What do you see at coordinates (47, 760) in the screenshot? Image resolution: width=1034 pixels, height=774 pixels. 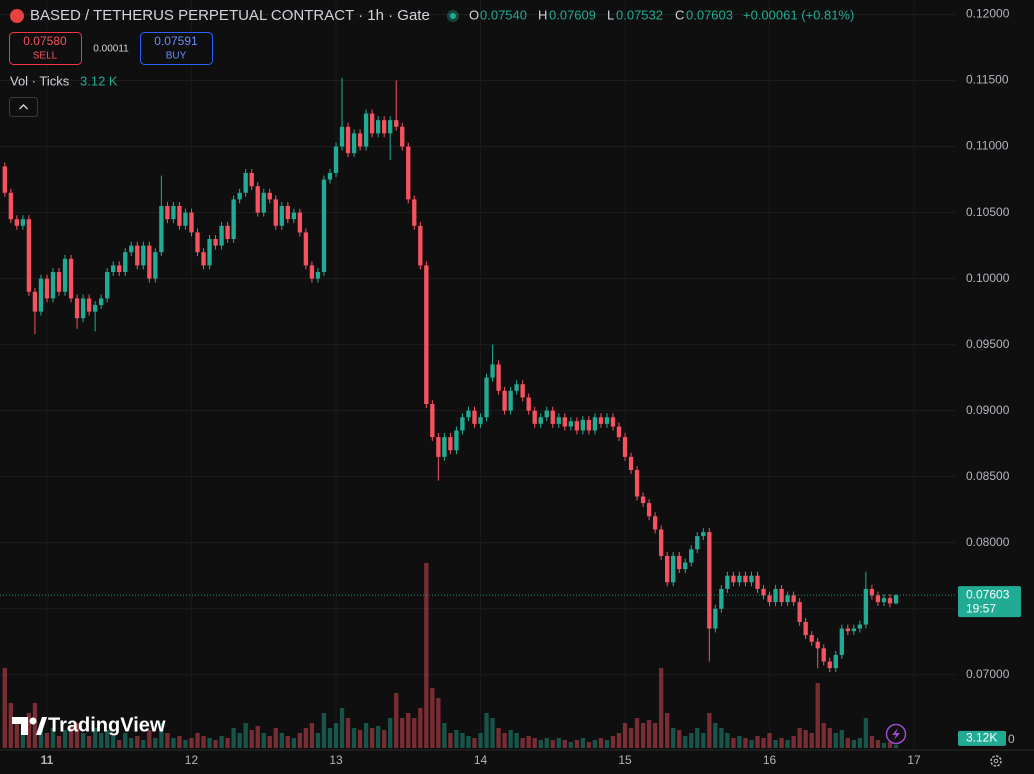 I see `x-tick-label: 11` at bounding box center [47, 760].